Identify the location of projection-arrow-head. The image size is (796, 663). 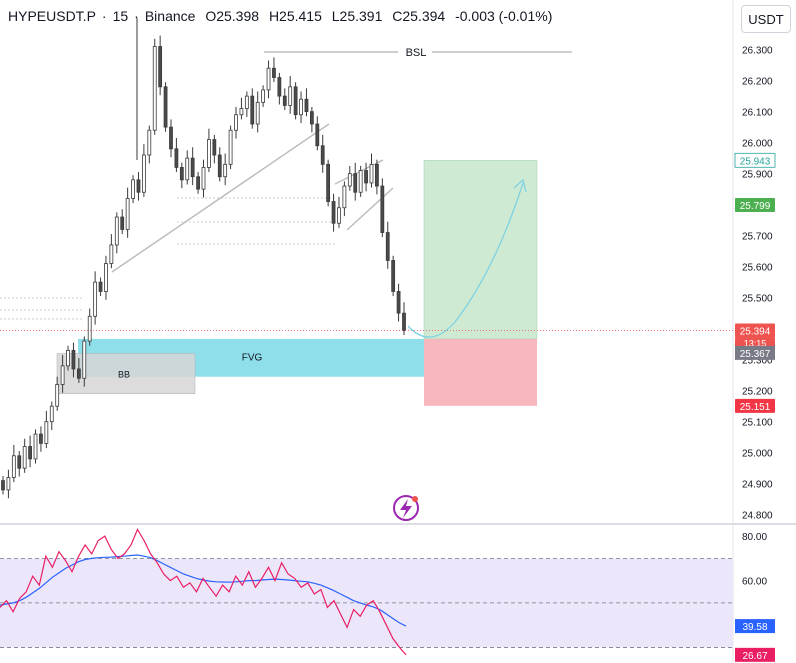
(520, 185).